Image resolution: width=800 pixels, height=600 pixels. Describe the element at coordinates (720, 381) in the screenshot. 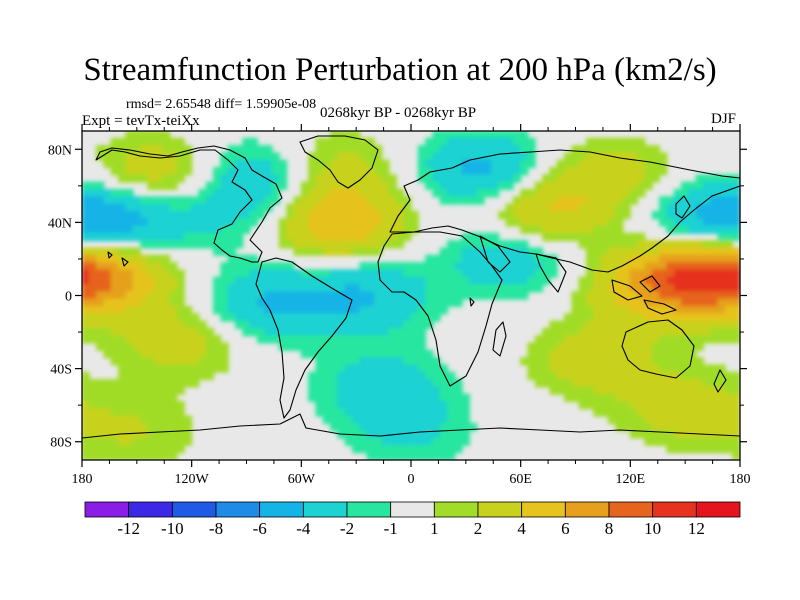

I see `coastline-new-zealand` at that location.